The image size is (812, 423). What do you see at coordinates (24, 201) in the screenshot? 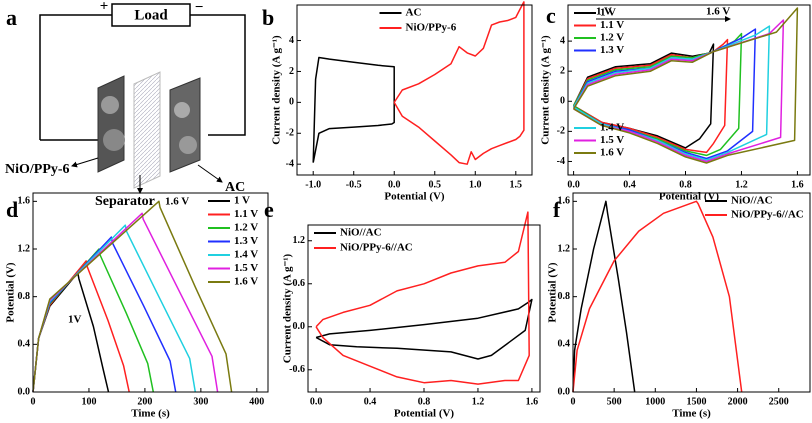
I see `y-tick-label: 1.6` at bounding box center [24, 201].